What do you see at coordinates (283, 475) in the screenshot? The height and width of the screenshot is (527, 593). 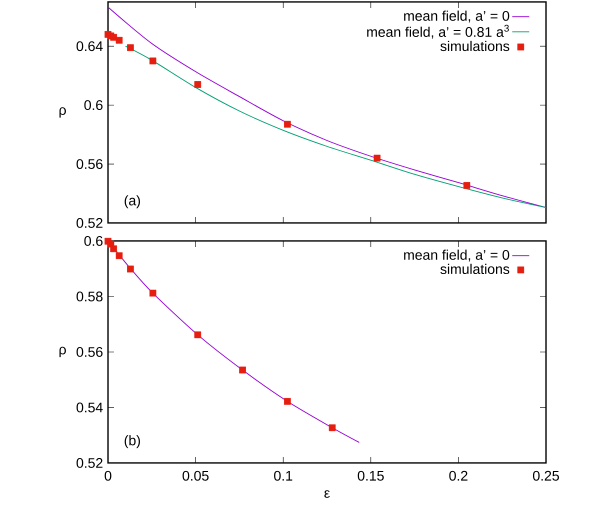 I see `x-tick-label: 0.1` at bounding box center [283, 475].